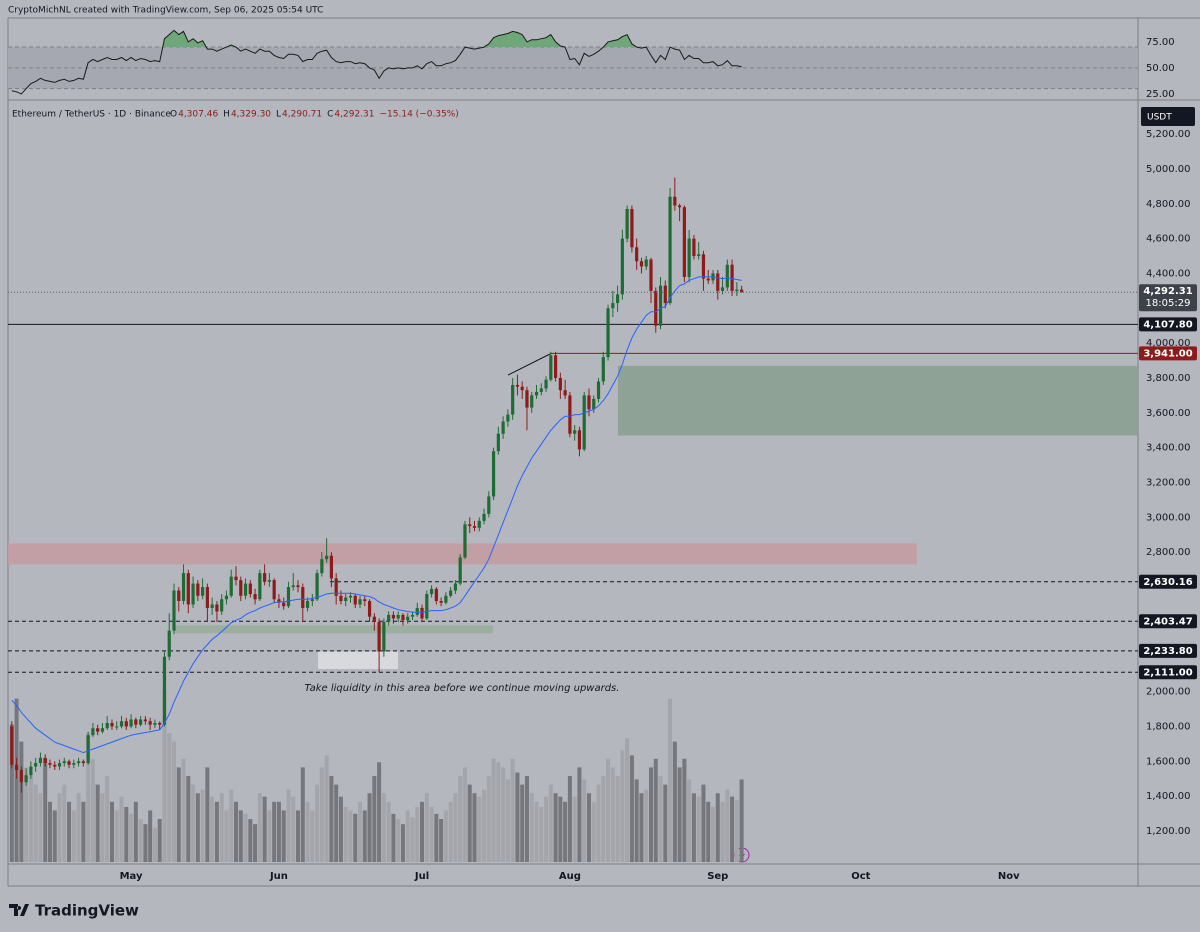 This screenshot has width=1200, height=932. I want to click on ohlc-value: 4,329.30, so click(251, 115).